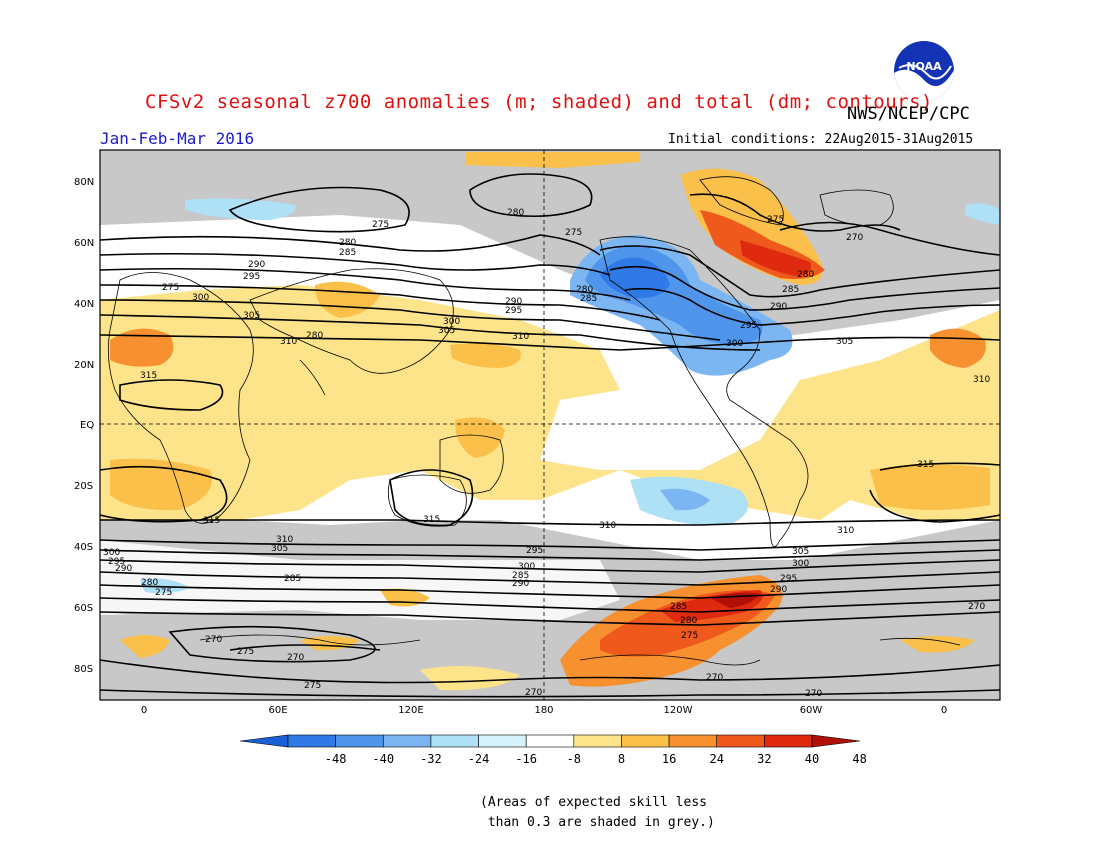 This screenshot has width=1100, height=850. I want to click on colorbar-arrow-low, so click(264, 741).